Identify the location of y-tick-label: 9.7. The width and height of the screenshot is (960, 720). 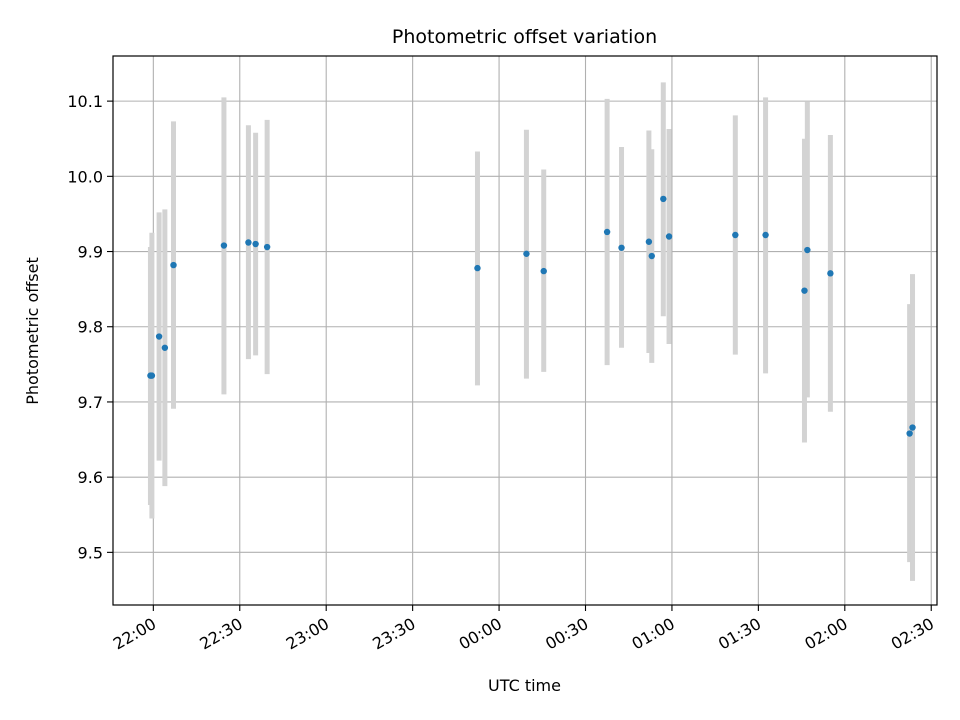
(90, 402).